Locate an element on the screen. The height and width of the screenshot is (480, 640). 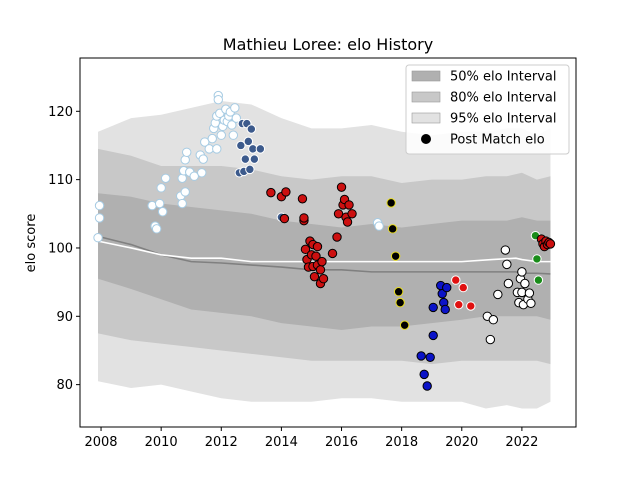
y-tick-label: 120 is located at coordinates (60, 112).